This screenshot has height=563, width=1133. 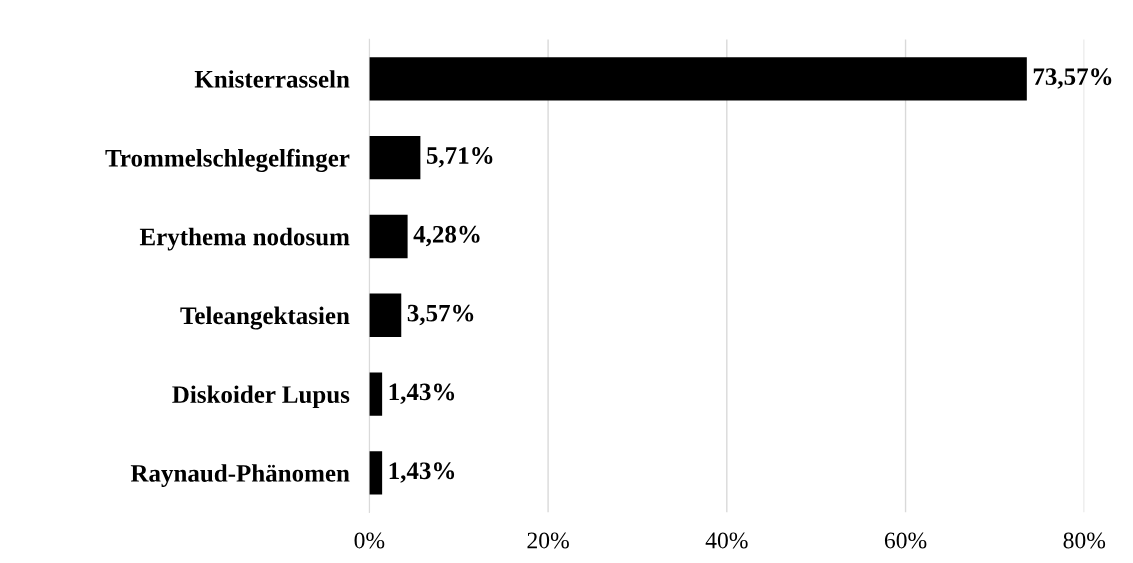 I want to click on x-tick-label: 20%, so click(x=548, y=540).